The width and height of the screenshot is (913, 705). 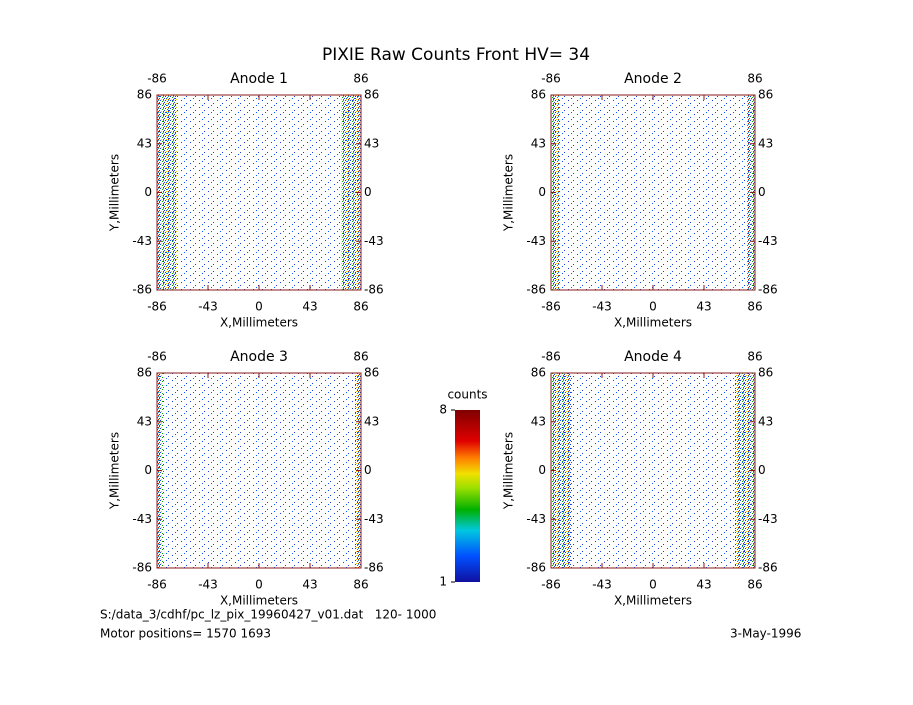 What do you see at coordinates (765, 634) in the screenshot?
I see `date-note: 3-May-1996` at bounding box center [765, 634].